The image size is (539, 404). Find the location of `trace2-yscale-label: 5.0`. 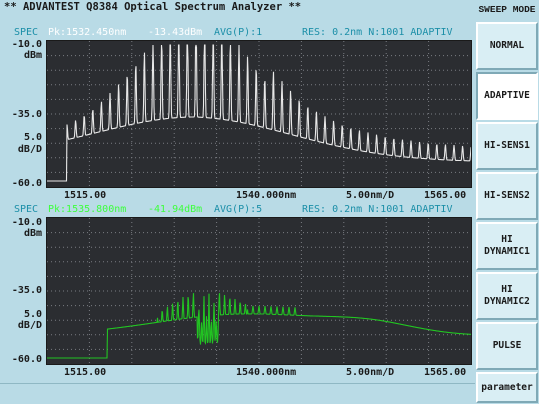

trace2-yscale-label: 5.0 is located at coordinates (32, 314).